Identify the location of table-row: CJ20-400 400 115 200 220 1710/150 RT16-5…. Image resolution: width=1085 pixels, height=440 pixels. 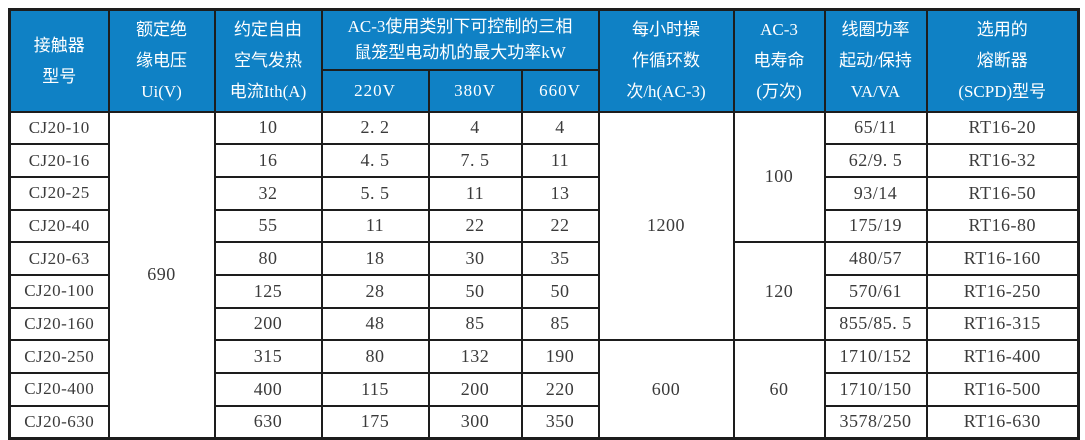
(544, 389).